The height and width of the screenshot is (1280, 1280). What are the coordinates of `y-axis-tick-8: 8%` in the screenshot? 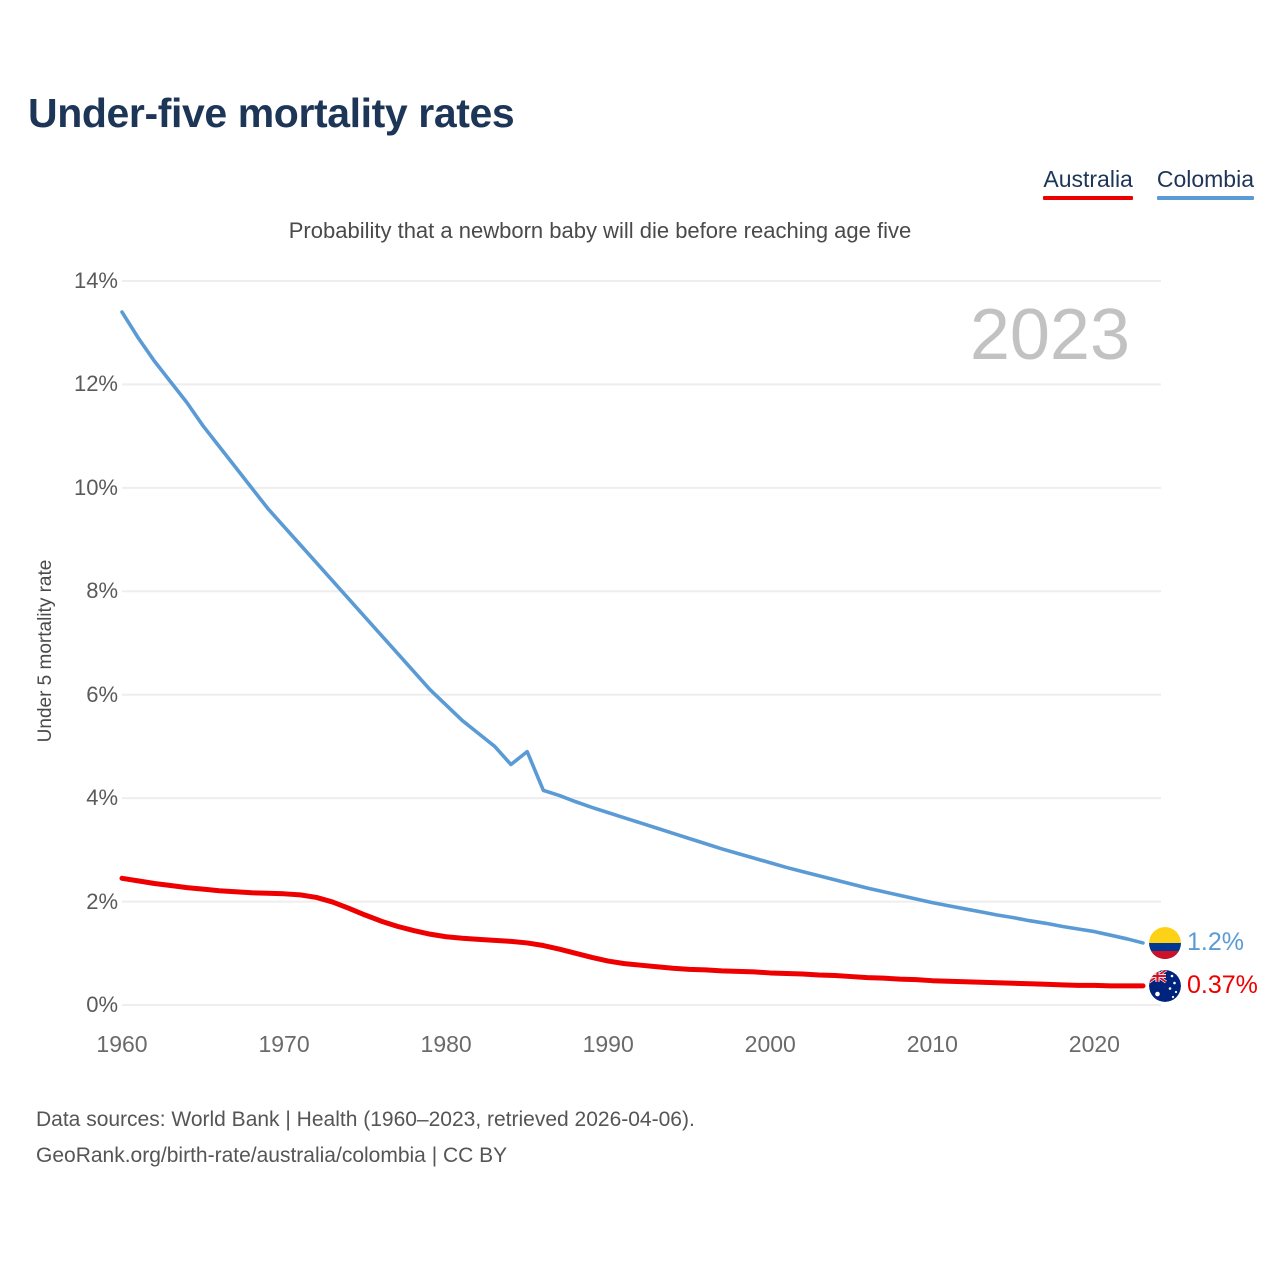 It's located at (102, 591).